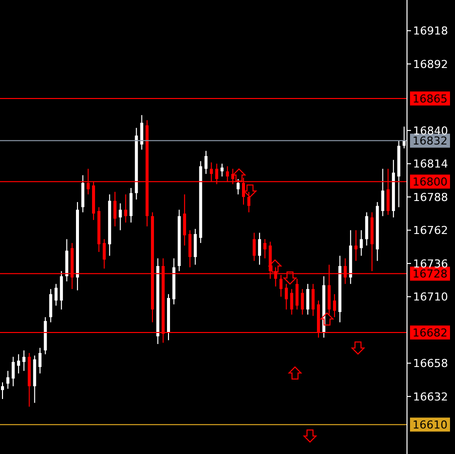  What do you see at coordinates (430, 333) in the screenshot?
I see `ref-line-label: 16682` at bounding box center [430, 333].